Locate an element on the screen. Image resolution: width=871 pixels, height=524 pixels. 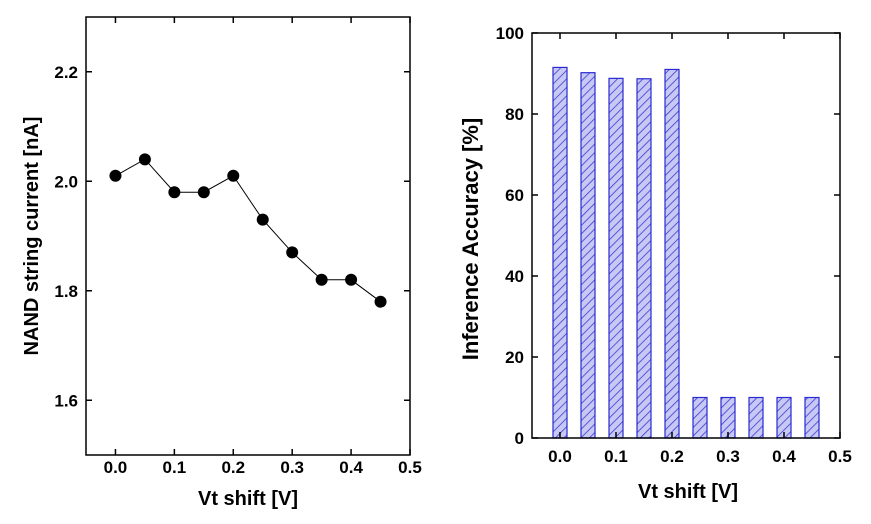
right-x-tick-label: 0.5 is located at coordinates (840, 456).